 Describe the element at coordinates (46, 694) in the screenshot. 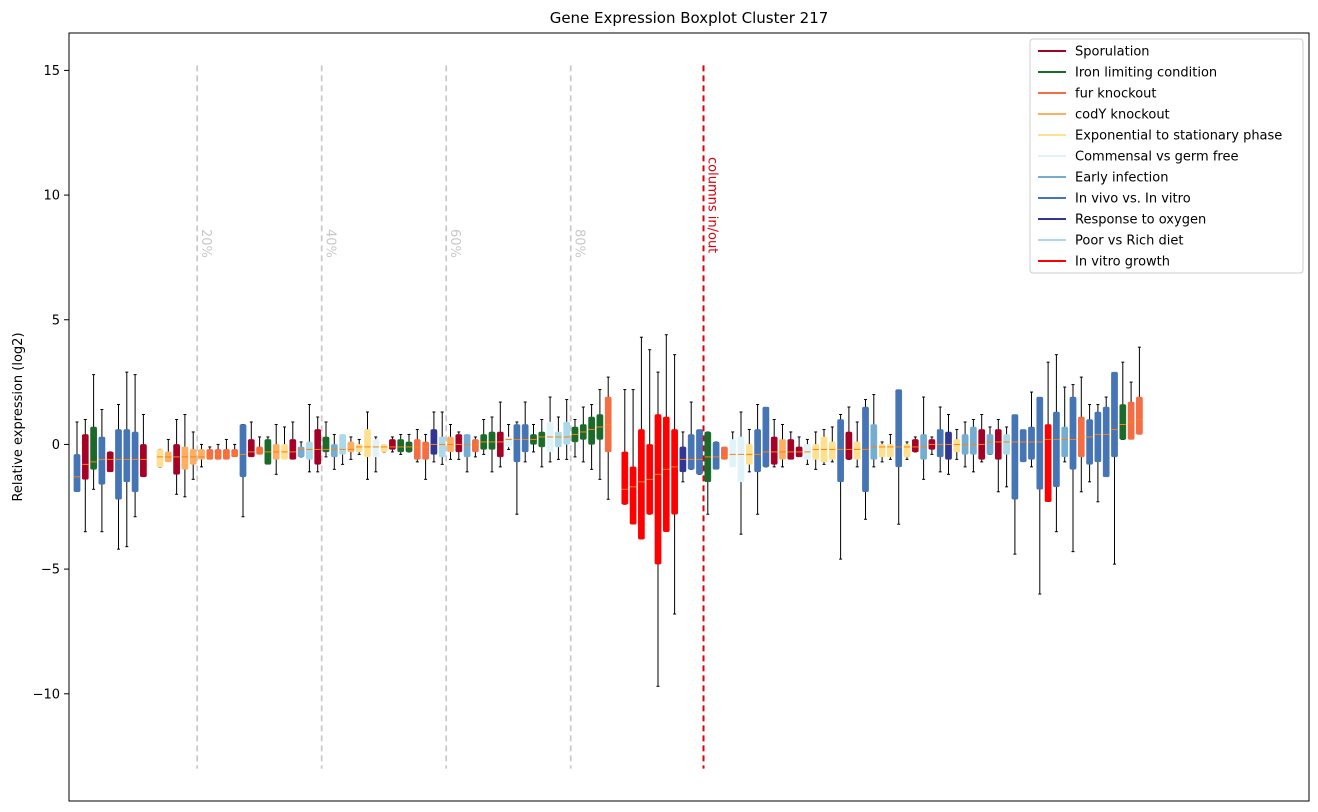

I see `y-tick-label: −10` at that location.